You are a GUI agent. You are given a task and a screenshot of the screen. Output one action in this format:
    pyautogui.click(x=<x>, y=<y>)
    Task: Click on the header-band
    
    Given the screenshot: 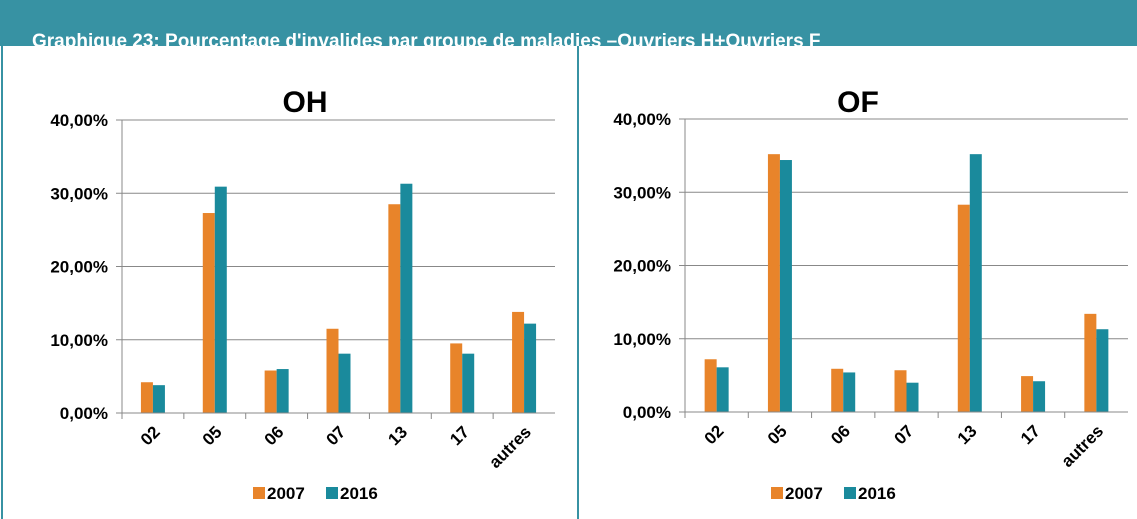 What is the action you would take?
    pyautogui.click(x=568, y=23)
    